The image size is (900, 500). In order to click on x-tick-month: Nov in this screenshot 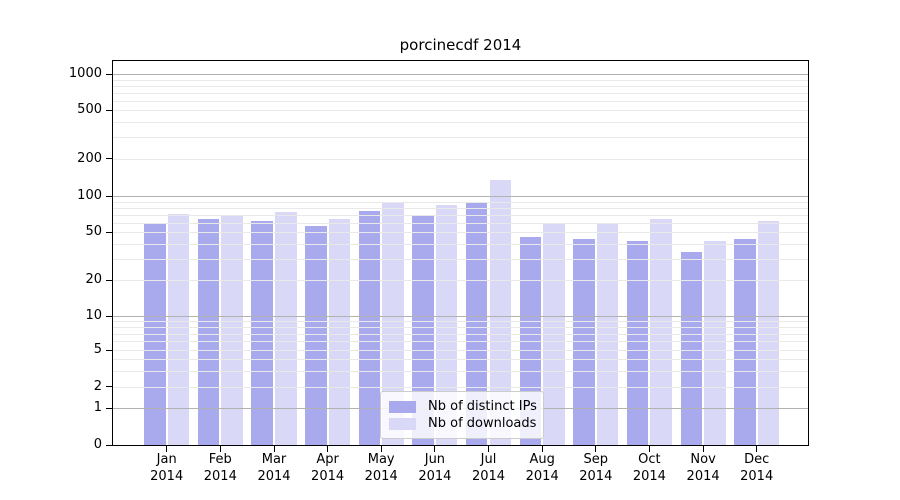, I will do `click(703, 459)`.